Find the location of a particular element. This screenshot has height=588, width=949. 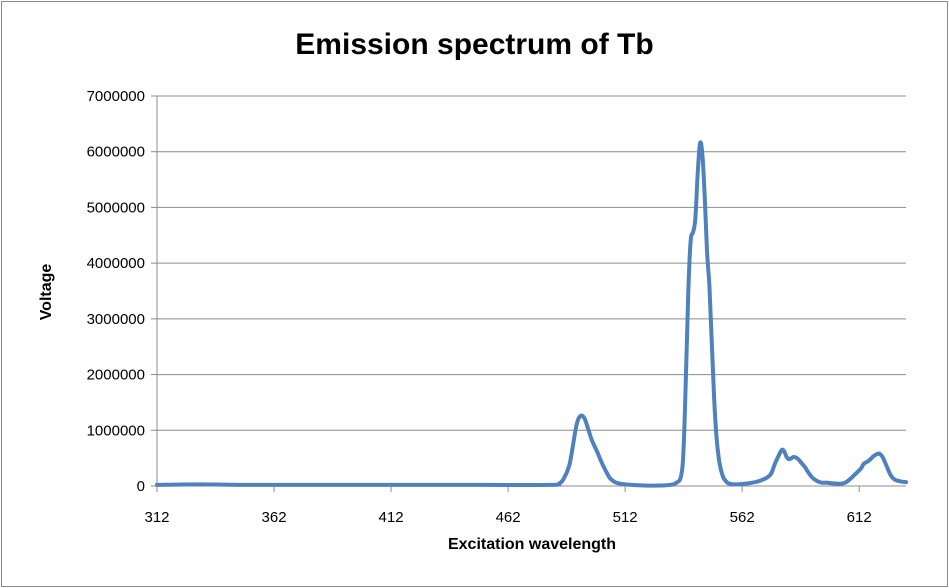

y-tick-label: 0 is located at coordinates (141, 486).